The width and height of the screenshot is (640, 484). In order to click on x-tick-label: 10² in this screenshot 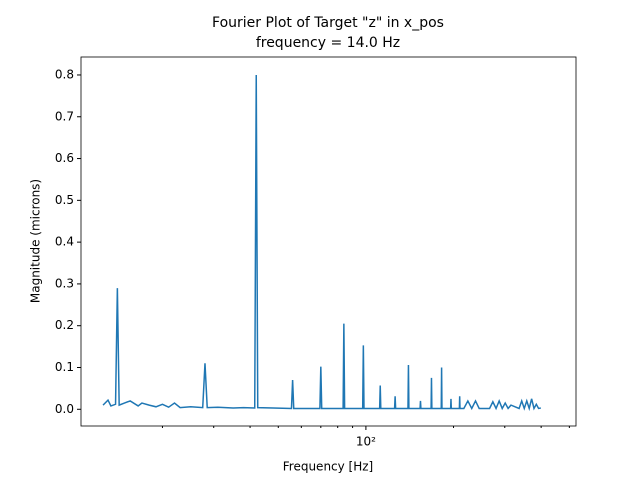, I will do `click(366, 442)`.